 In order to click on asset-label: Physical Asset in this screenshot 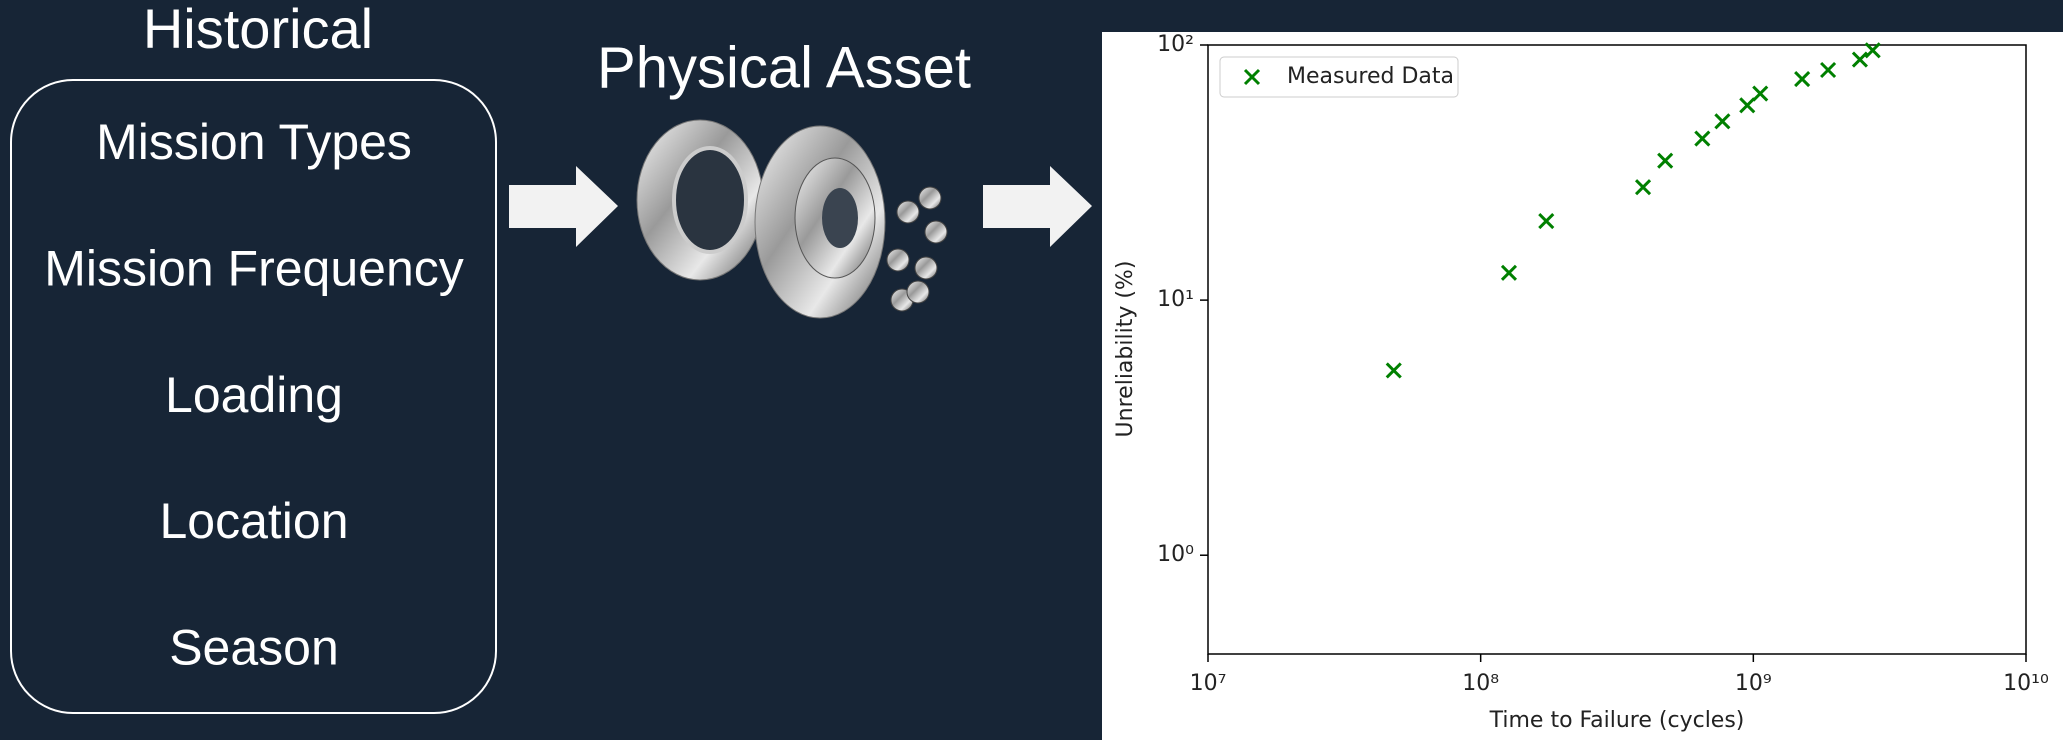, I will do `click(784, 67)`.